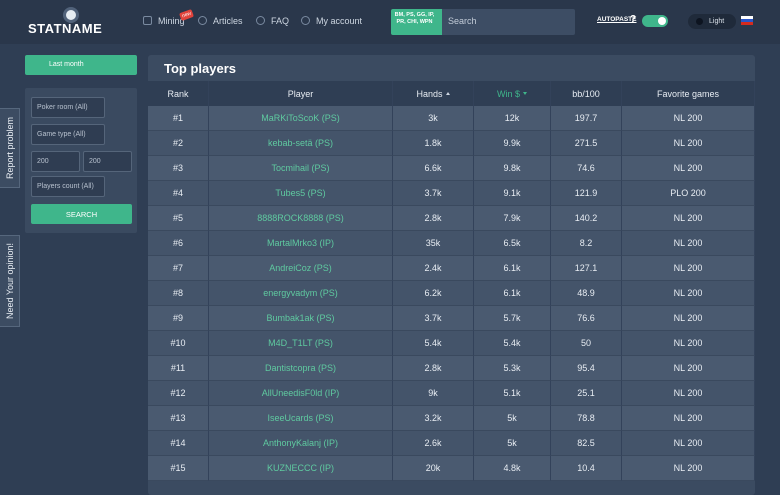 The image size is (780, 495). I want to click on player-cell: Dantistcopra (PS), so click(301, 368).